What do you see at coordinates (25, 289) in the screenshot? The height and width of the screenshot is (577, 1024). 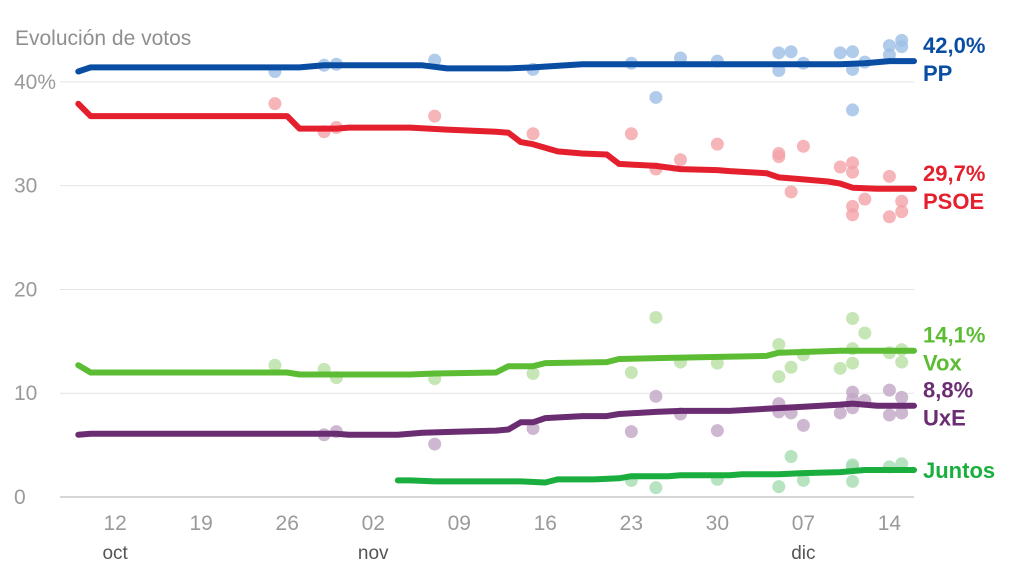 I see `y-tick-label: 20` at bounding box center [25, 289].